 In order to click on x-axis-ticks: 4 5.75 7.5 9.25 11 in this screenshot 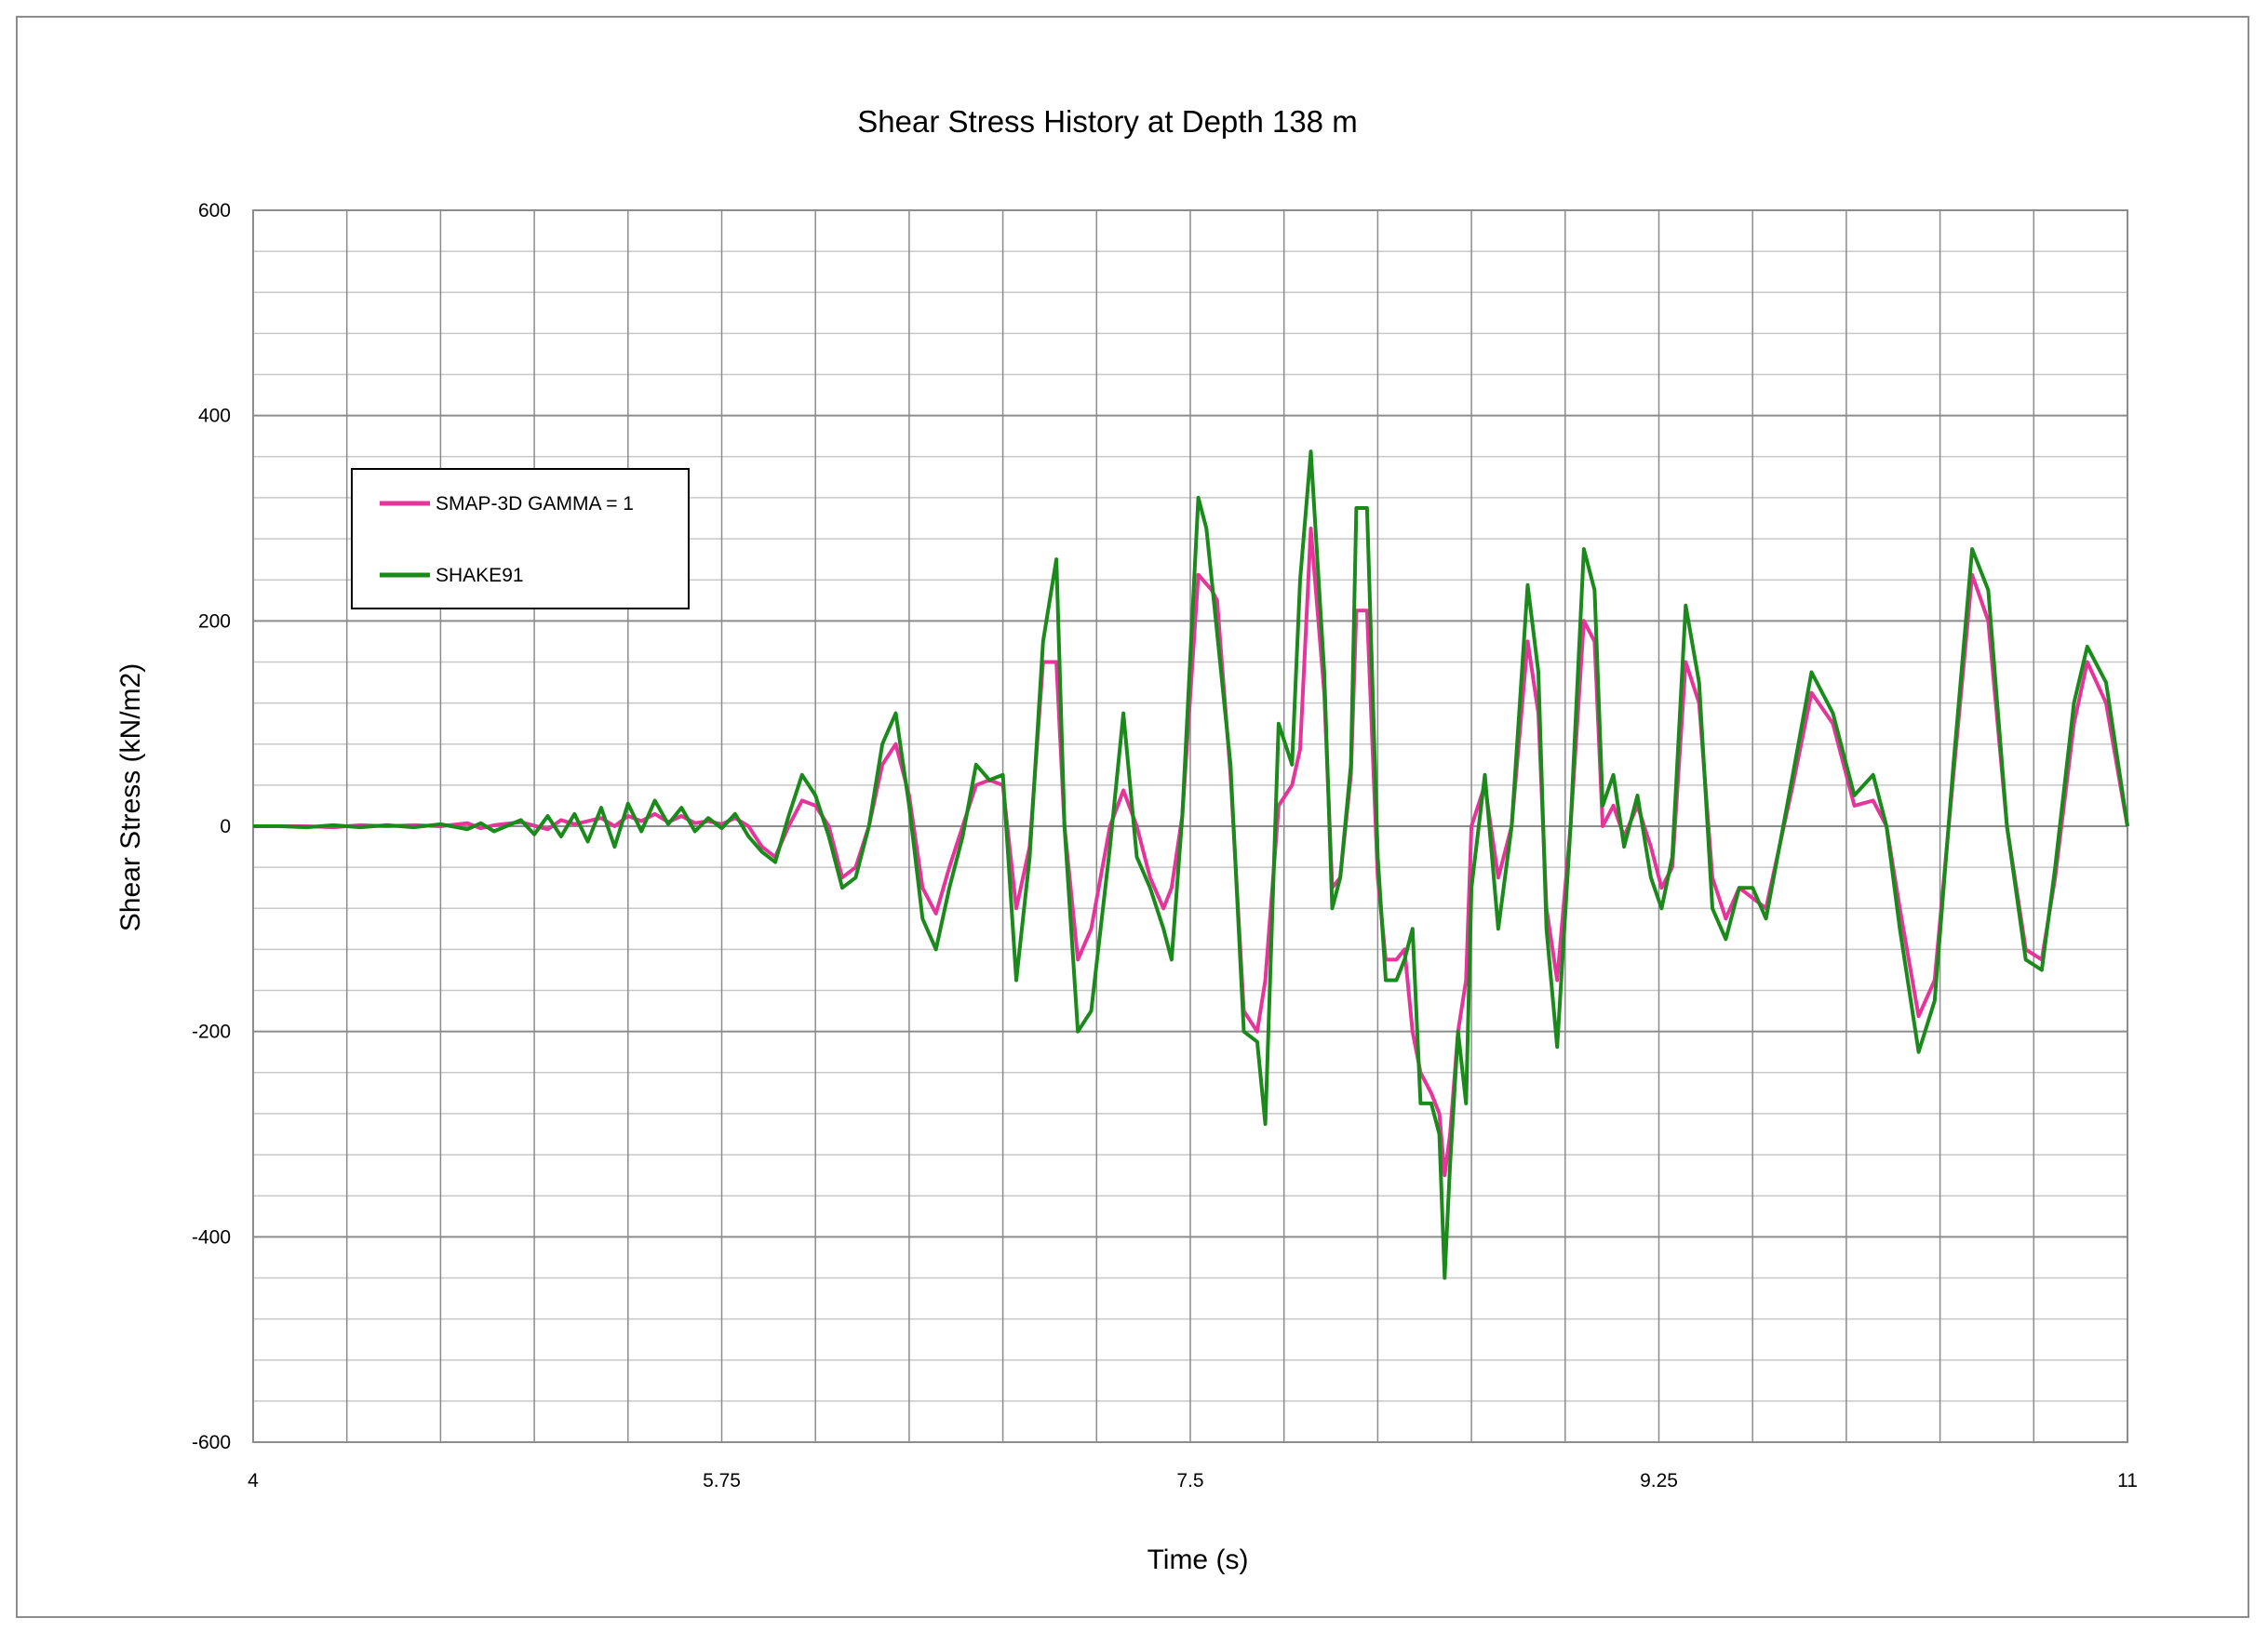, I will do `click(1193, 1480)`.